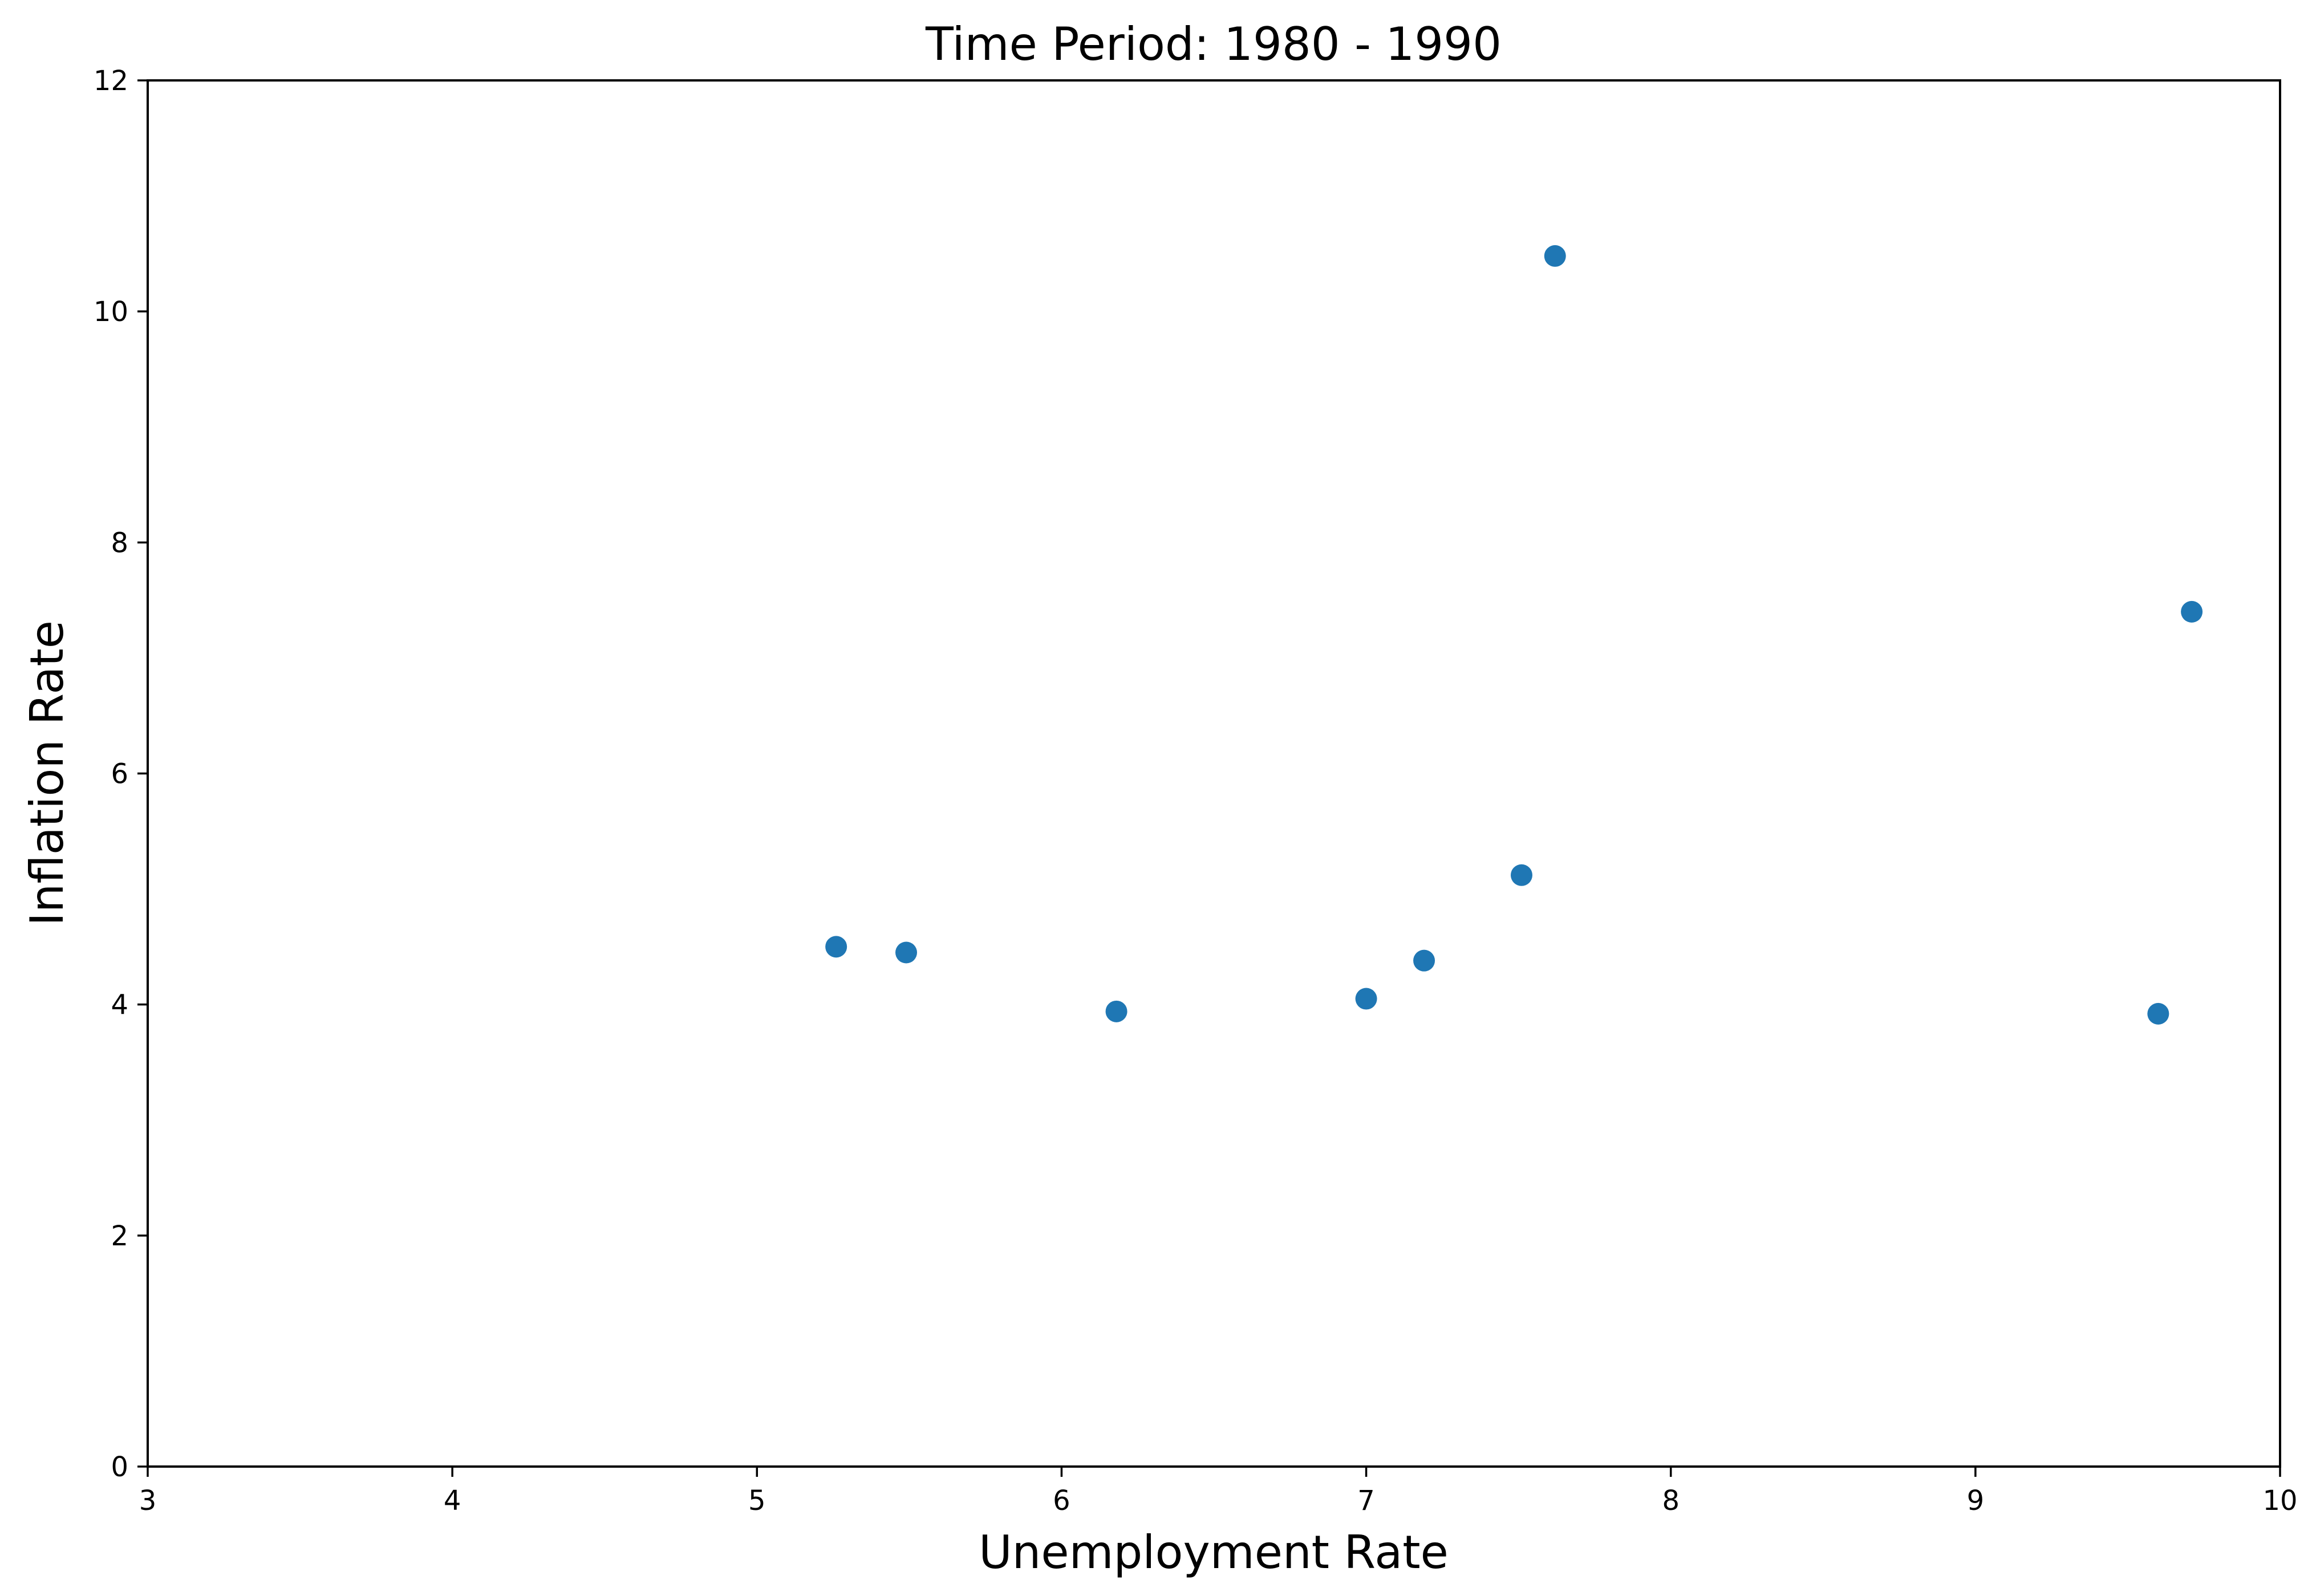 The height and width of the screenshot is (1596, 2312). Describe the element at coordinates (148, 1501) in the screenshot. I see `x-tick-label: 3` at that location.